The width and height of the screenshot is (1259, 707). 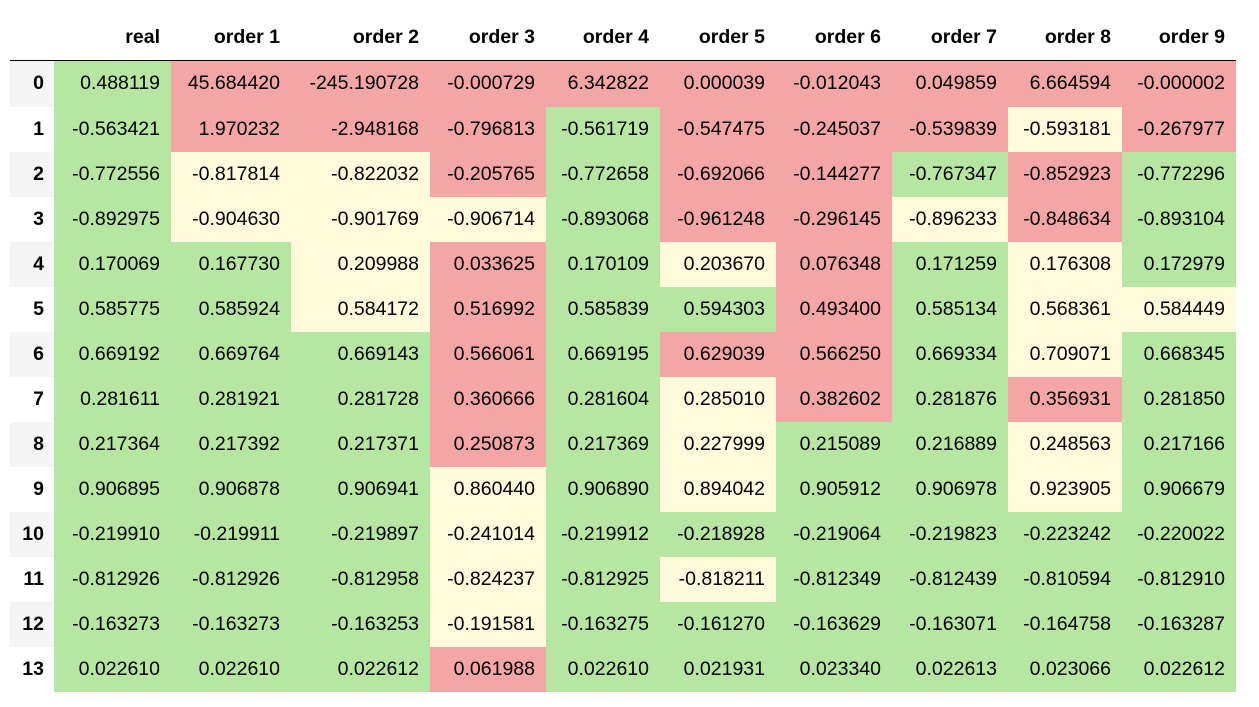 I want to click on row-index: 7, so click(x=32, y=399).